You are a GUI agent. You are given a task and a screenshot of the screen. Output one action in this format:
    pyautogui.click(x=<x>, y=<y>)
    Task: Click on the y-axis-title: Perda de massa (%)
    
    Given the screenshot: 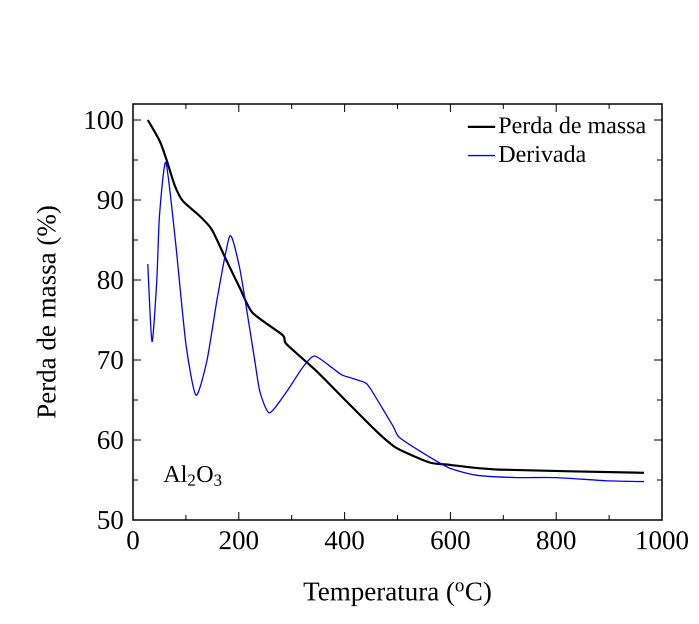 What is the action you would take?
    pyautogui.click(x=49, y=312)
    